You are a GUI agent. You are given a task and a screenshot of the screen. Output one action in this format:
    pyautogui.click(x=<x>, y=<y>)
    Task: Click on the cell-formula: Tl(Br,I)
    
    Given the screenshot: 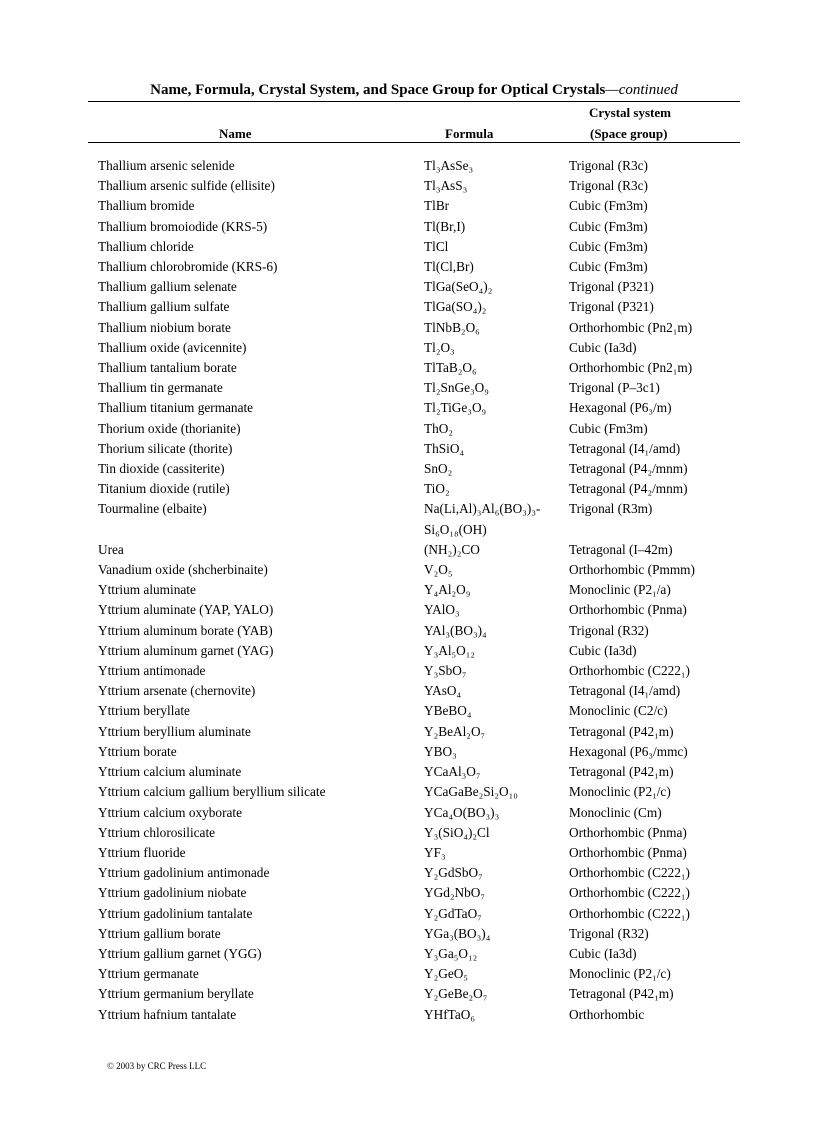 What is the action you would take?
    pyautogui.click(x=445, y=226)
    